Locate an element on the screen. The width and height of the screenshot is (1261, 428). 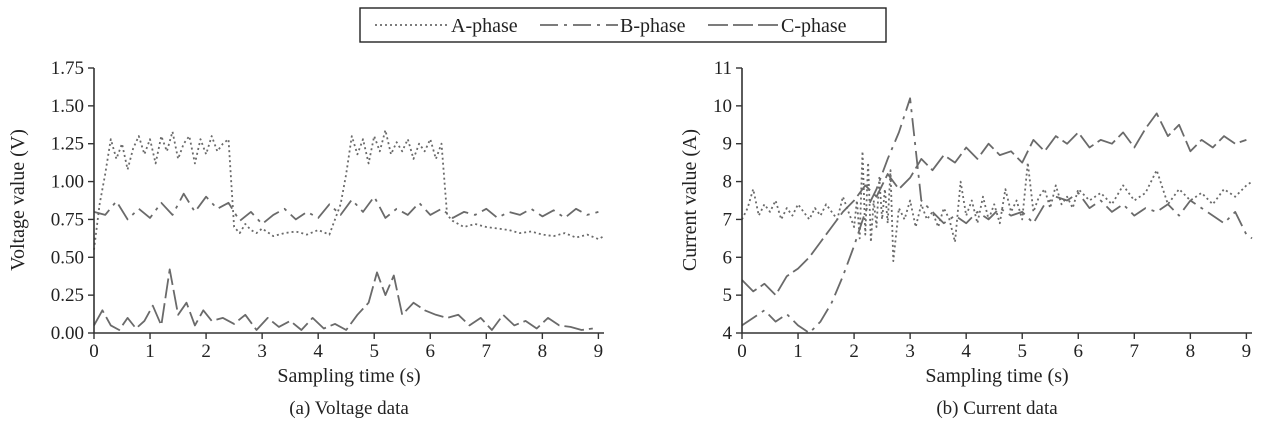
voltage-y-tick-label: 1.75 is located at coordinates (67, 68).